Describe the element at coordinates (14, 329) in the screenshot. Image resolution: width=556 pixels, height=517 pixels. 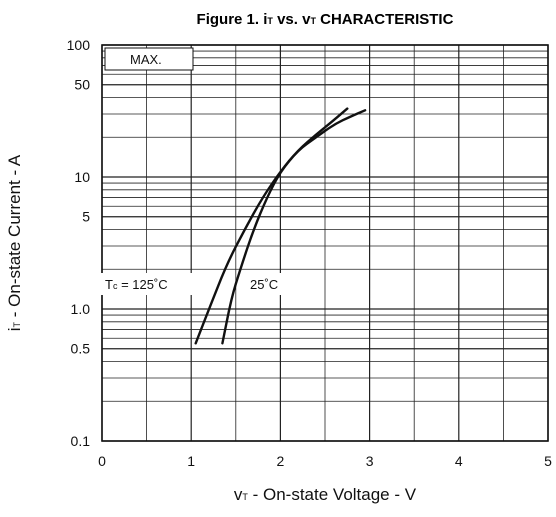
I see `y-axis-label-main: i` at that location.